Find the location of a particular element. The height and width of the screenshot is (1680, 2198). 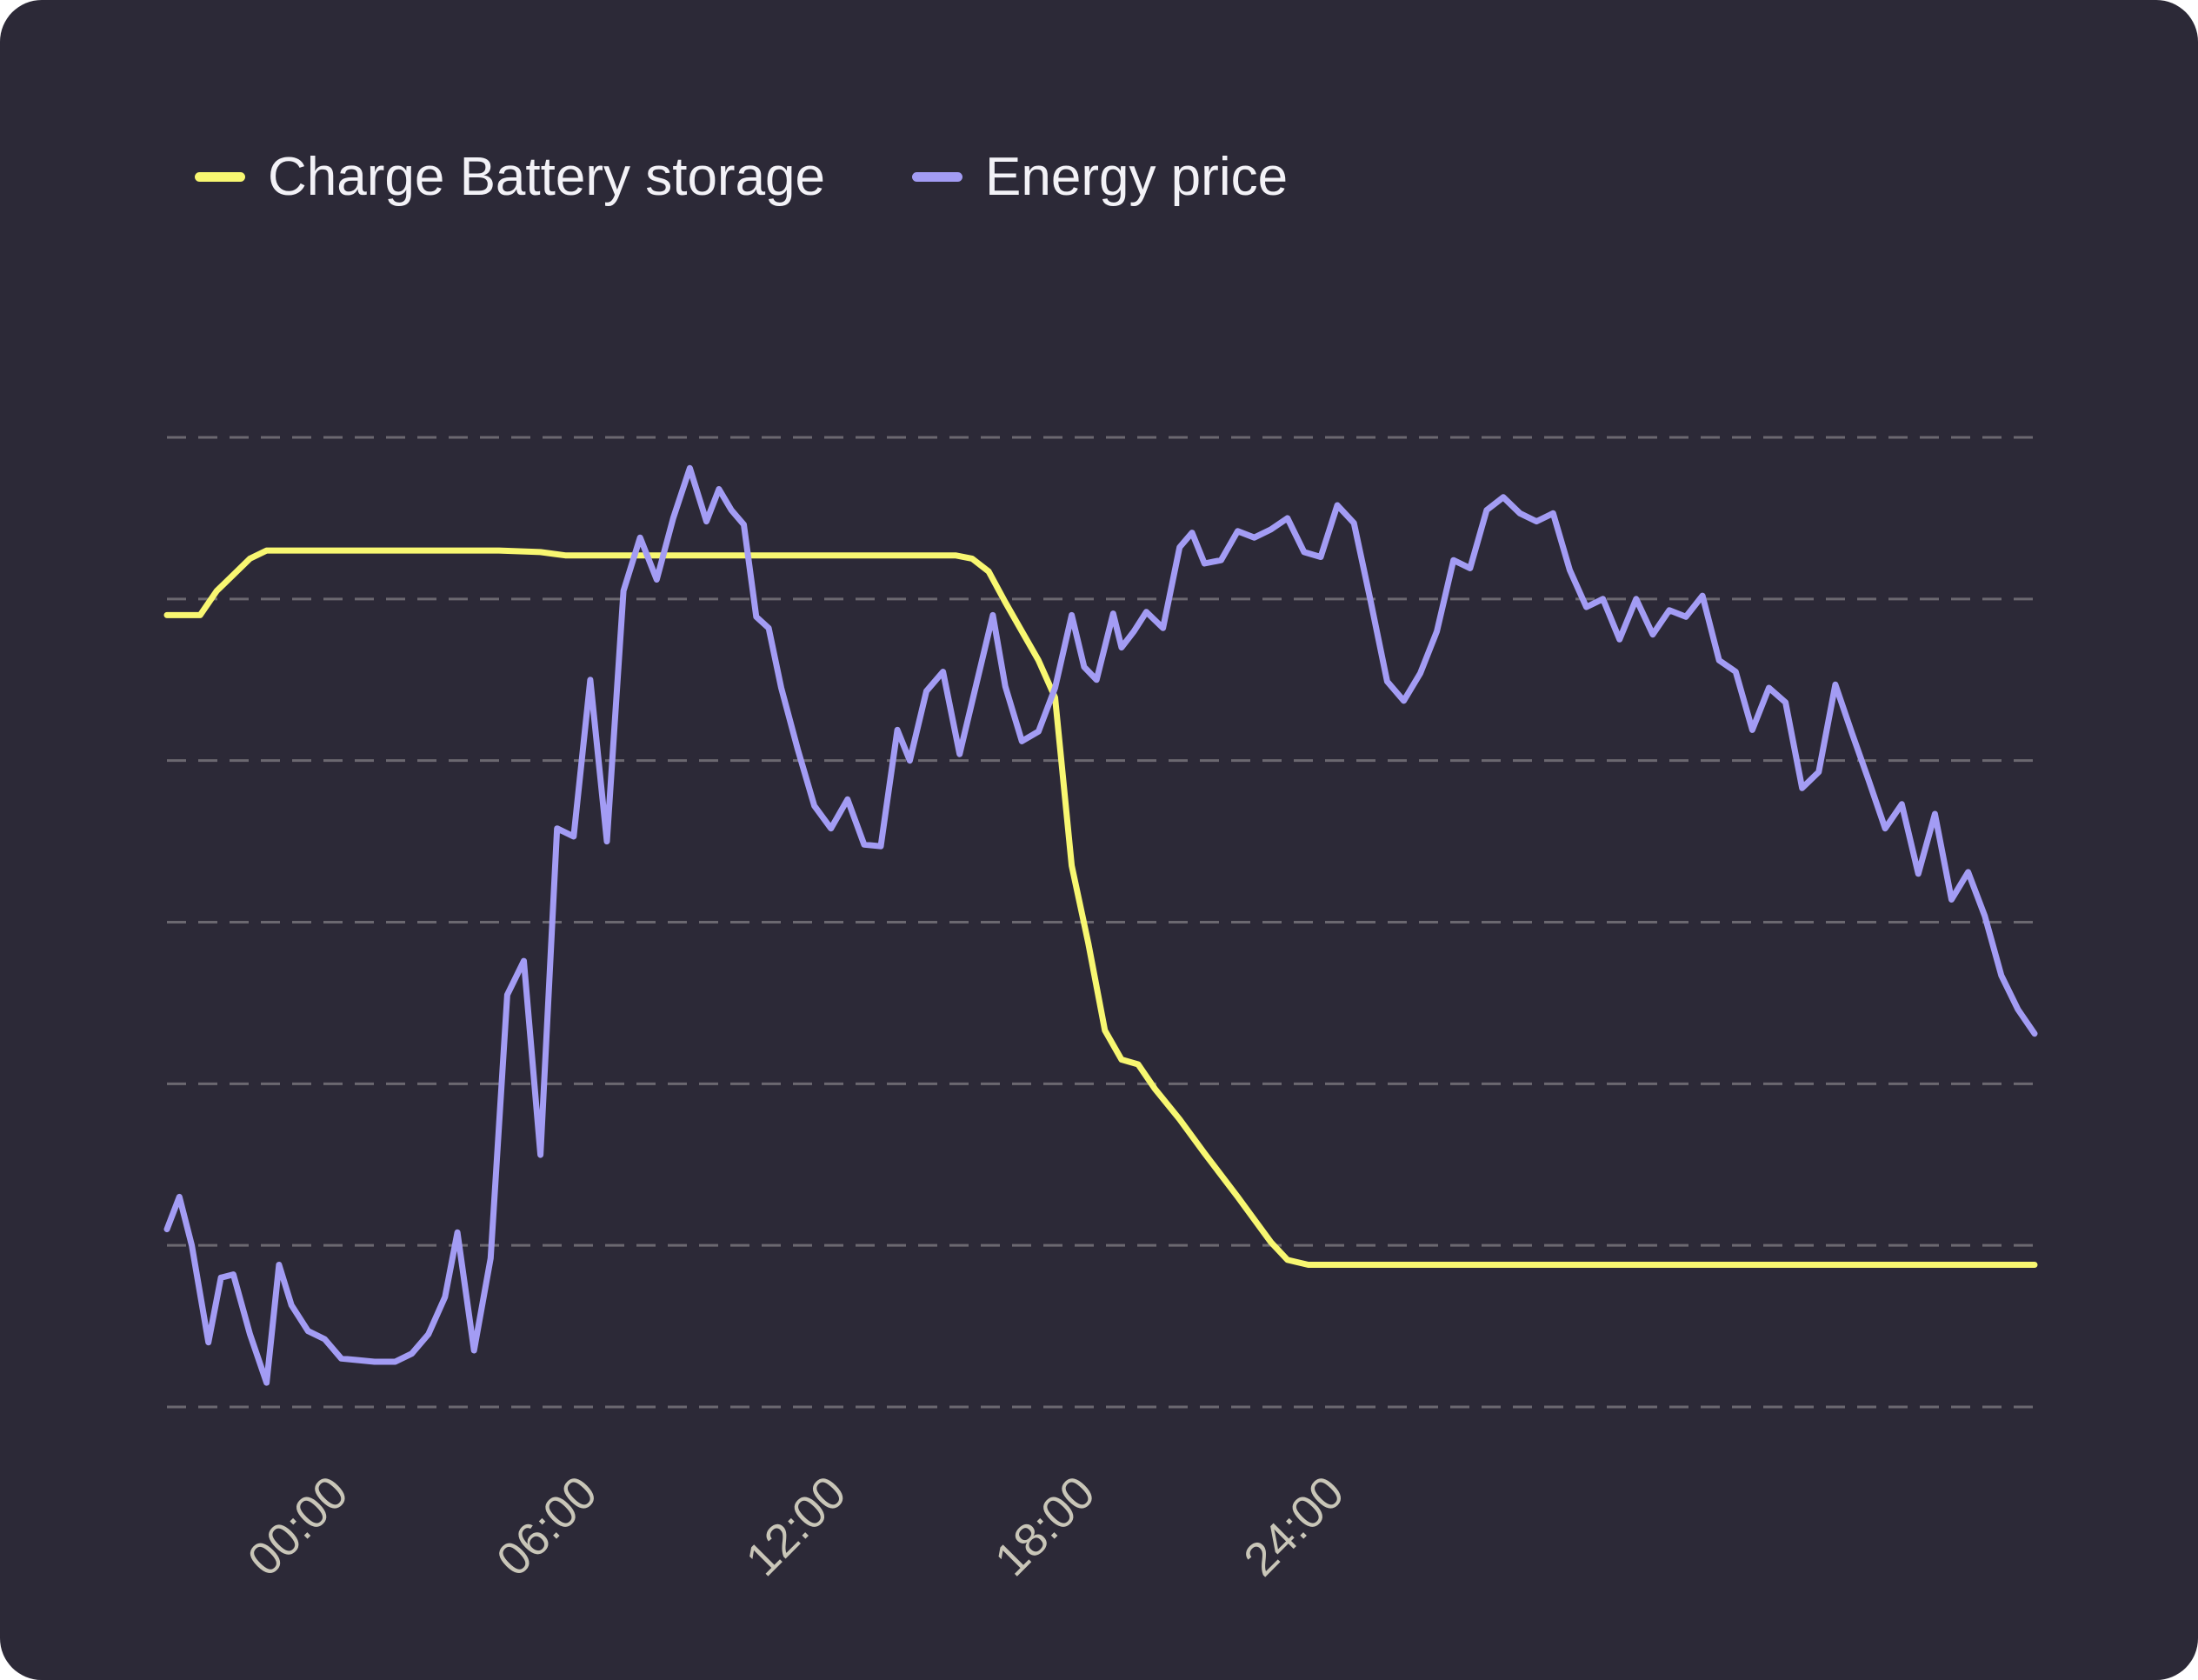

legend-label-price: Energy price is located at coordinates (1137, 177).